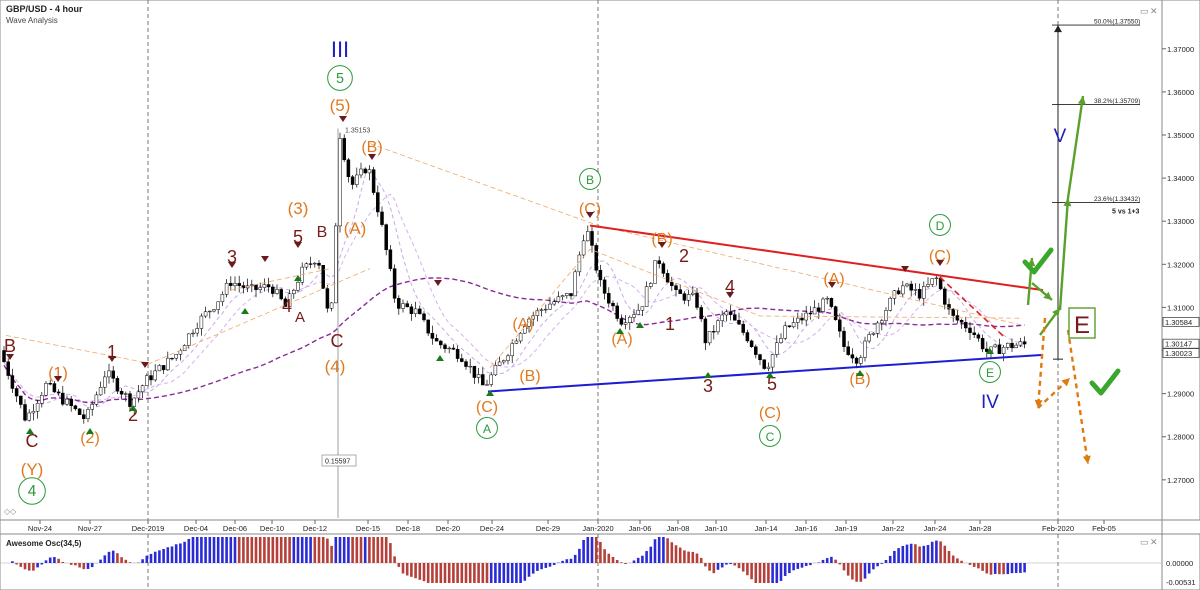  Describe the element at coordinates (935, 528) in the screenshot. I see `x-tick-label: Jan-24` at that location.